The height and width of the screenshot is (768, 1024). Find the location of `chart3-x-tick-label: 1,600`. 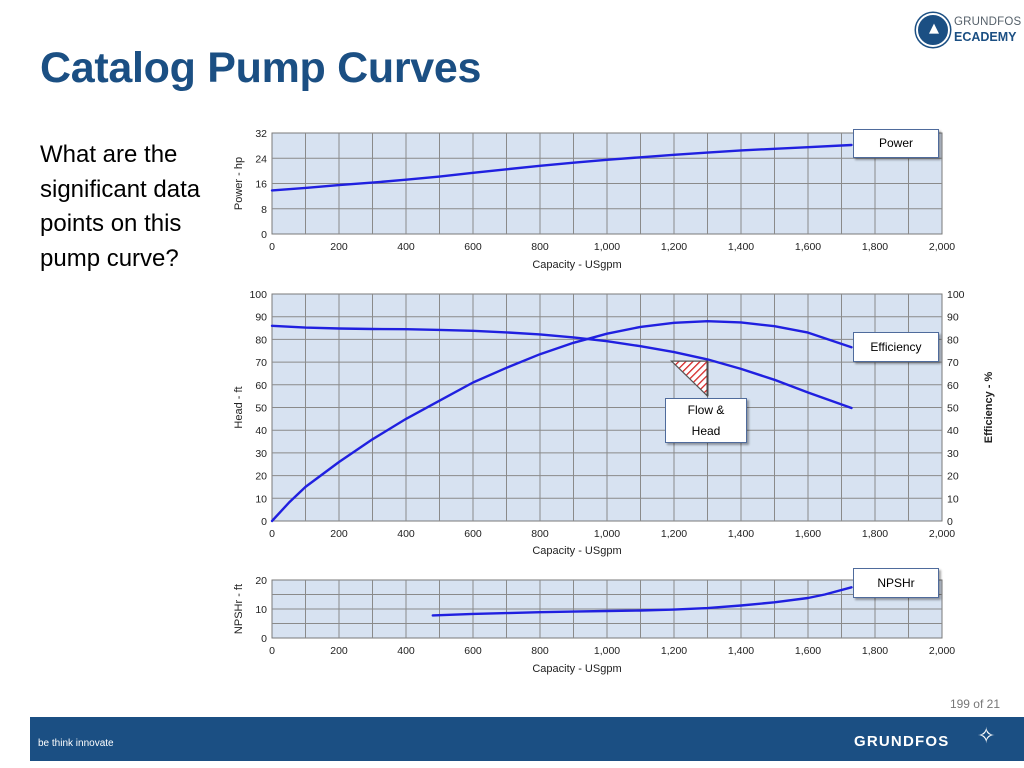

chart3-x-tick-label: 1,600 is located at coordinates (808, 651).